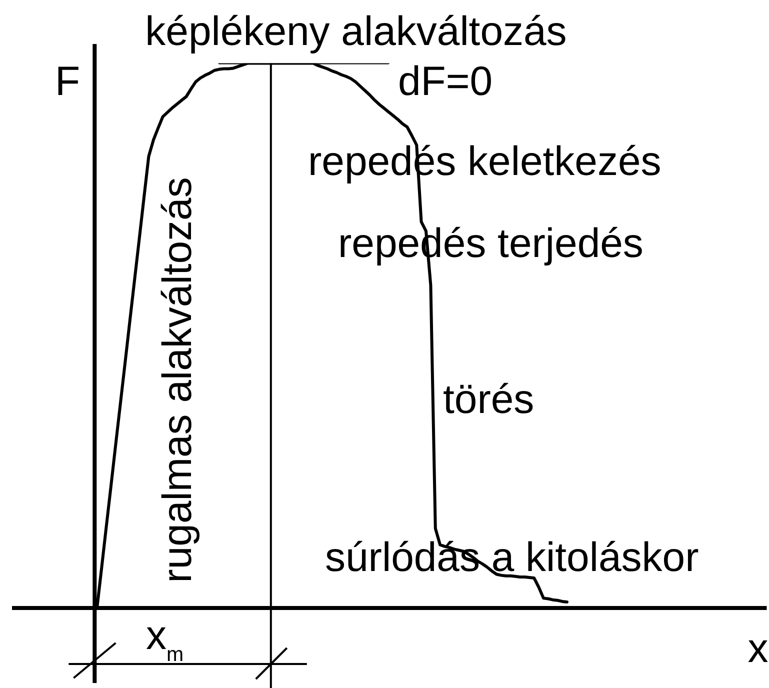  I want to click on annotation: dF=0, so click(445, 81).